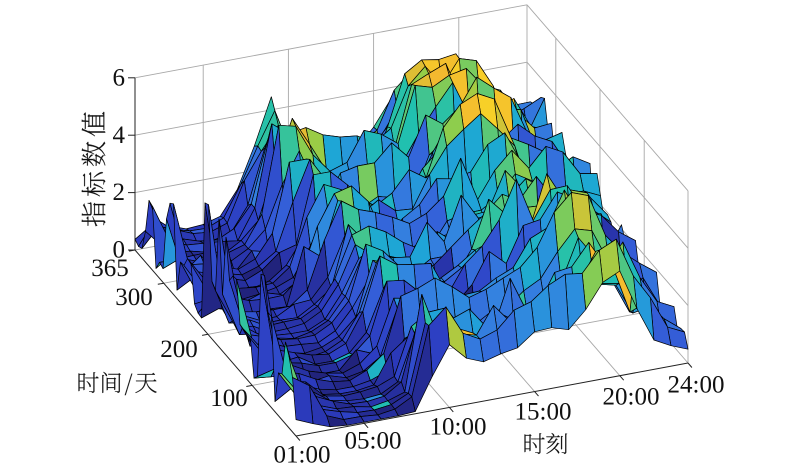 This screenshot has height=472, width=800. Describe the element at coordinates (302, 455) in the screenshot. I see `svg-text: 01:00` at that location.